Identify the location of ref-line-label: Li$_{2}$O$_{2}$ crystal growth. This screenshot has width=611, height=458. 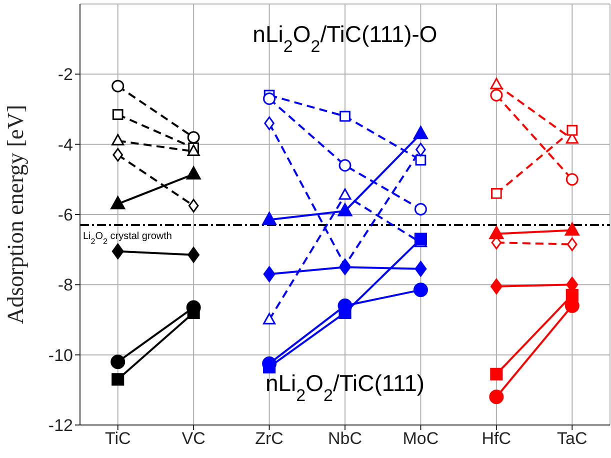
(127, 238).